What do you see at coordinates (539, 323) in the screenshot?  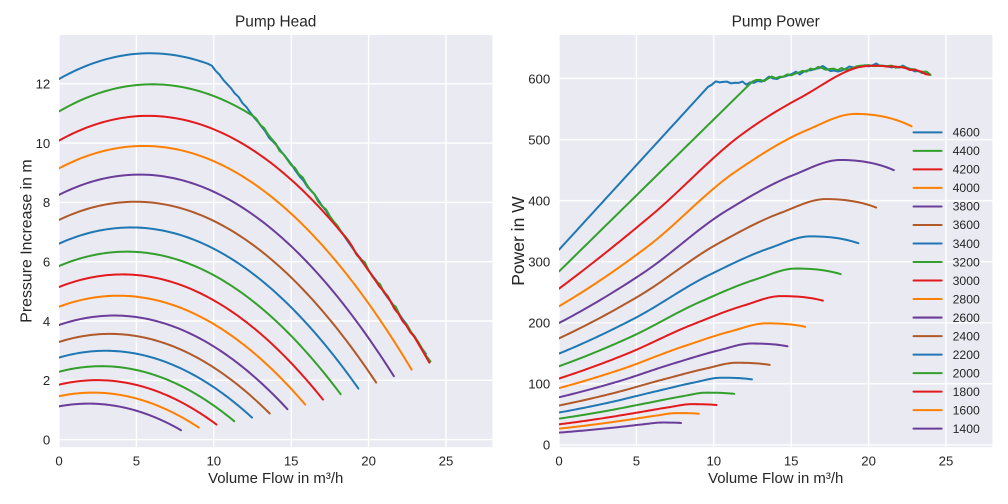 I see `svg-text: 200` at bounding box center [539, 323].